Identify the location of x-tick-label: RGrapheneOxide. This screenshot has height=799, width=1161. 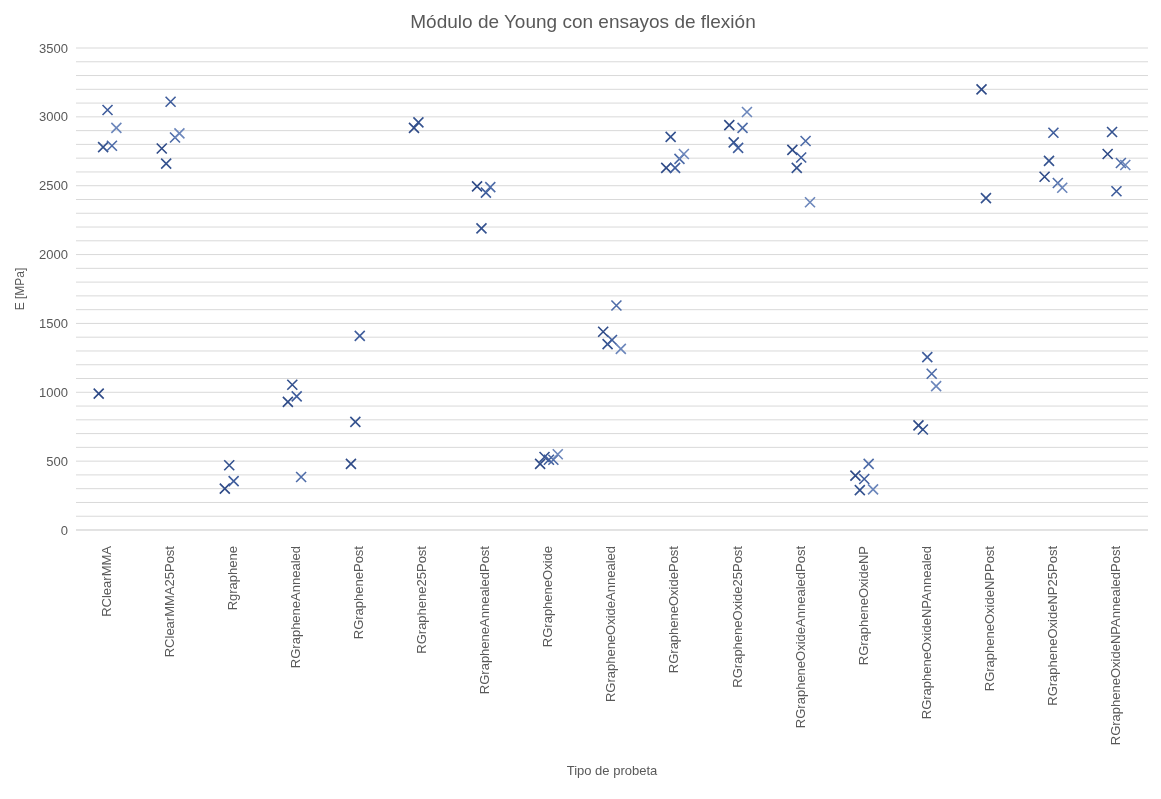
(548, 597).